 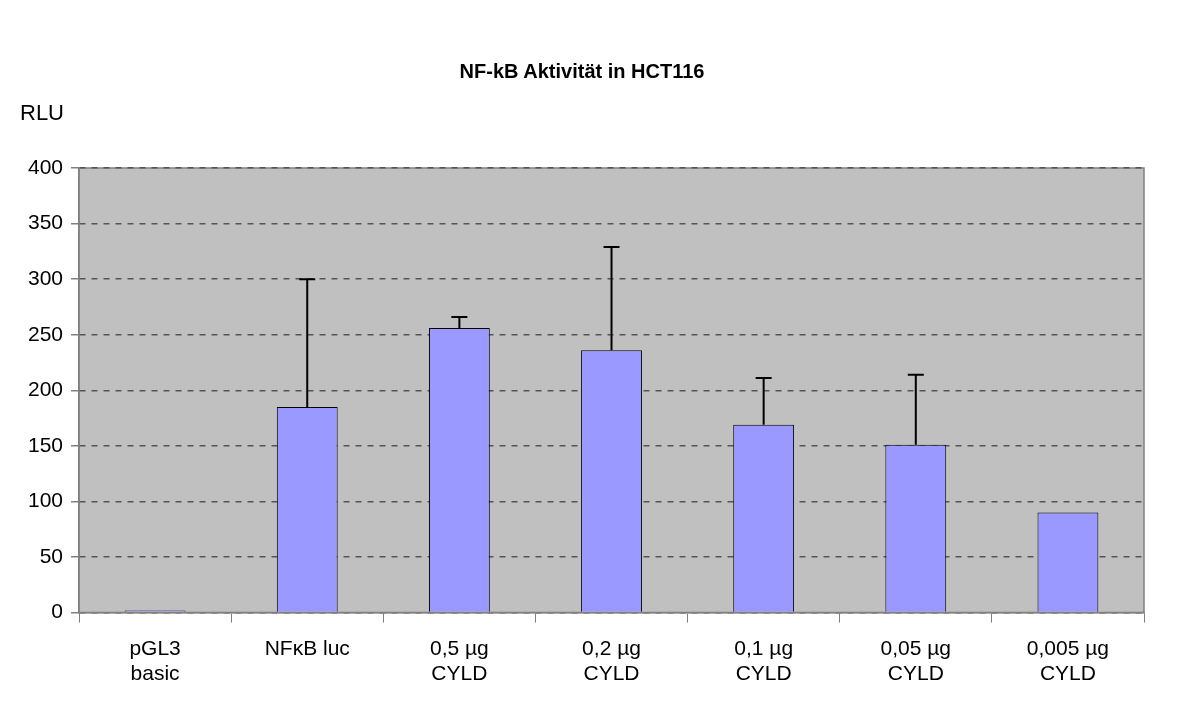 What do you see at coordinates (45, 389) in the screenshot?
I see `y-tick-label: 200` at bounding box center [45, 389].